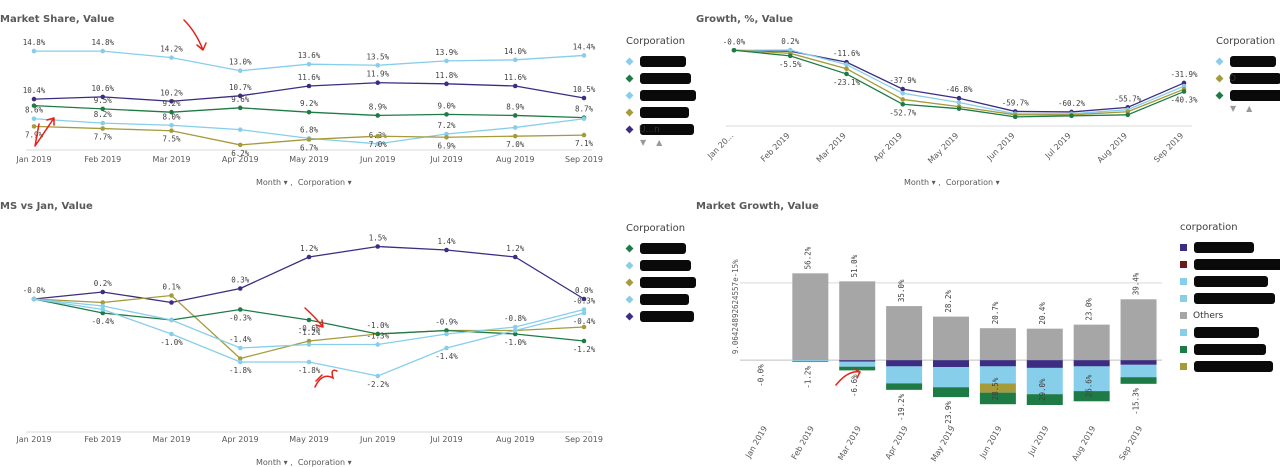 This screenshot has width=1280, height=467. What do you see at coordinates (172, 159) in the screenshot?
I see `x-tick-label: Mar 2019` at bounding box center [172, 159].